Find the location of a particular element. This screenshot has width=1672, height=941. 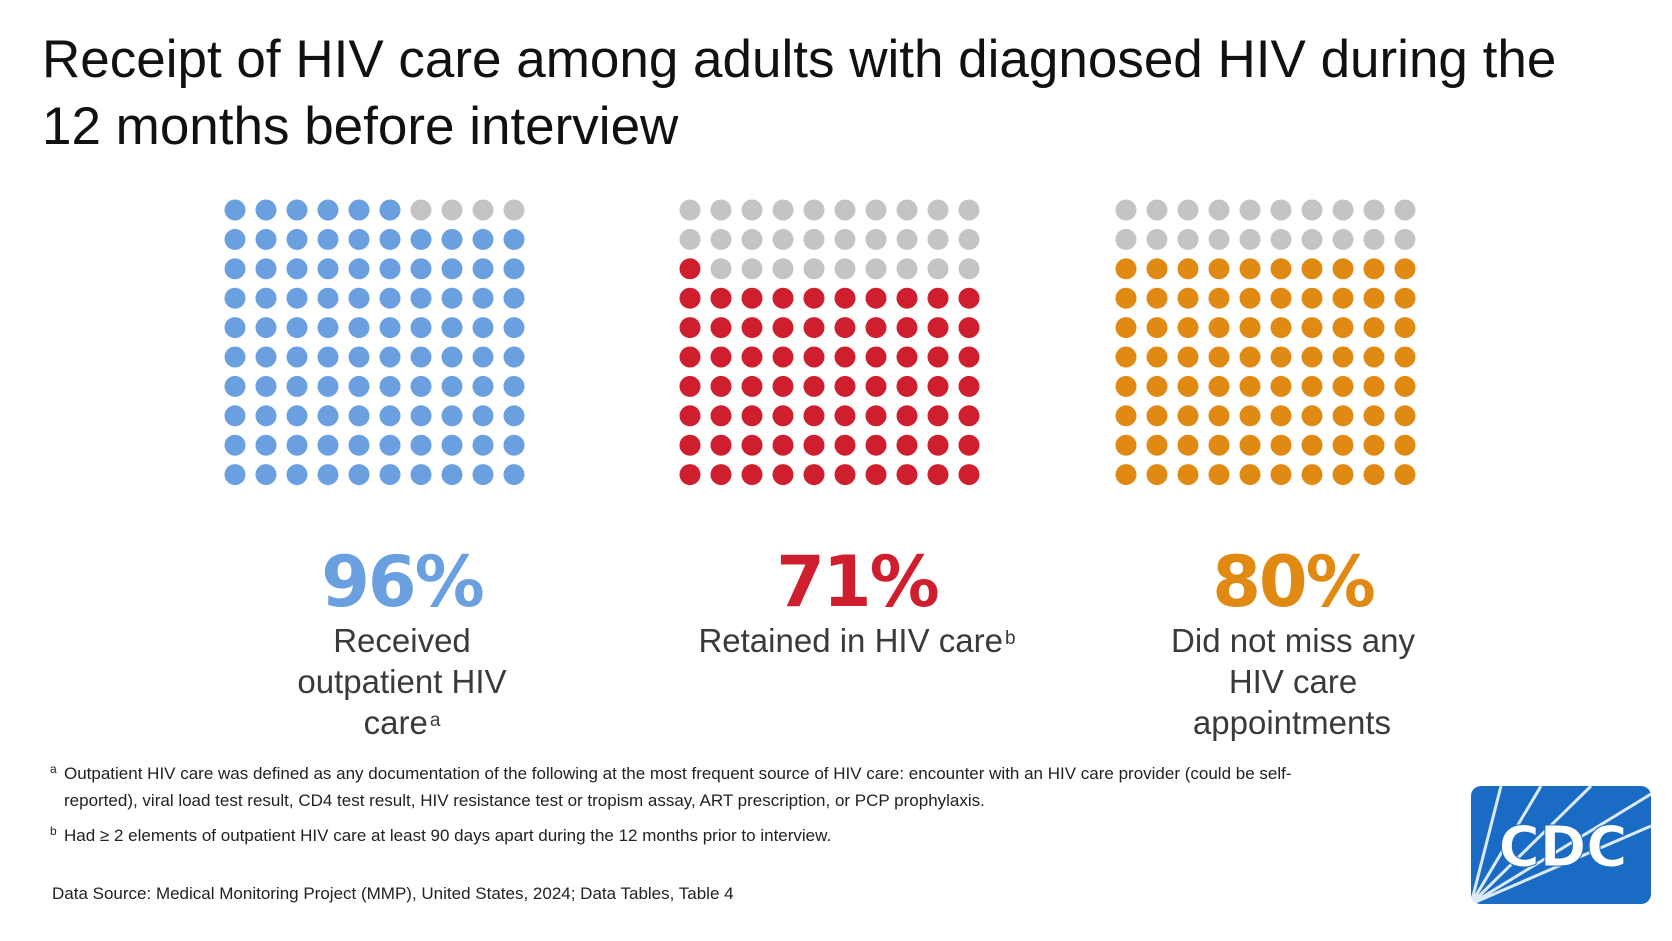

waffle-grid-retained-in-care is located at coordinates (829, 342).